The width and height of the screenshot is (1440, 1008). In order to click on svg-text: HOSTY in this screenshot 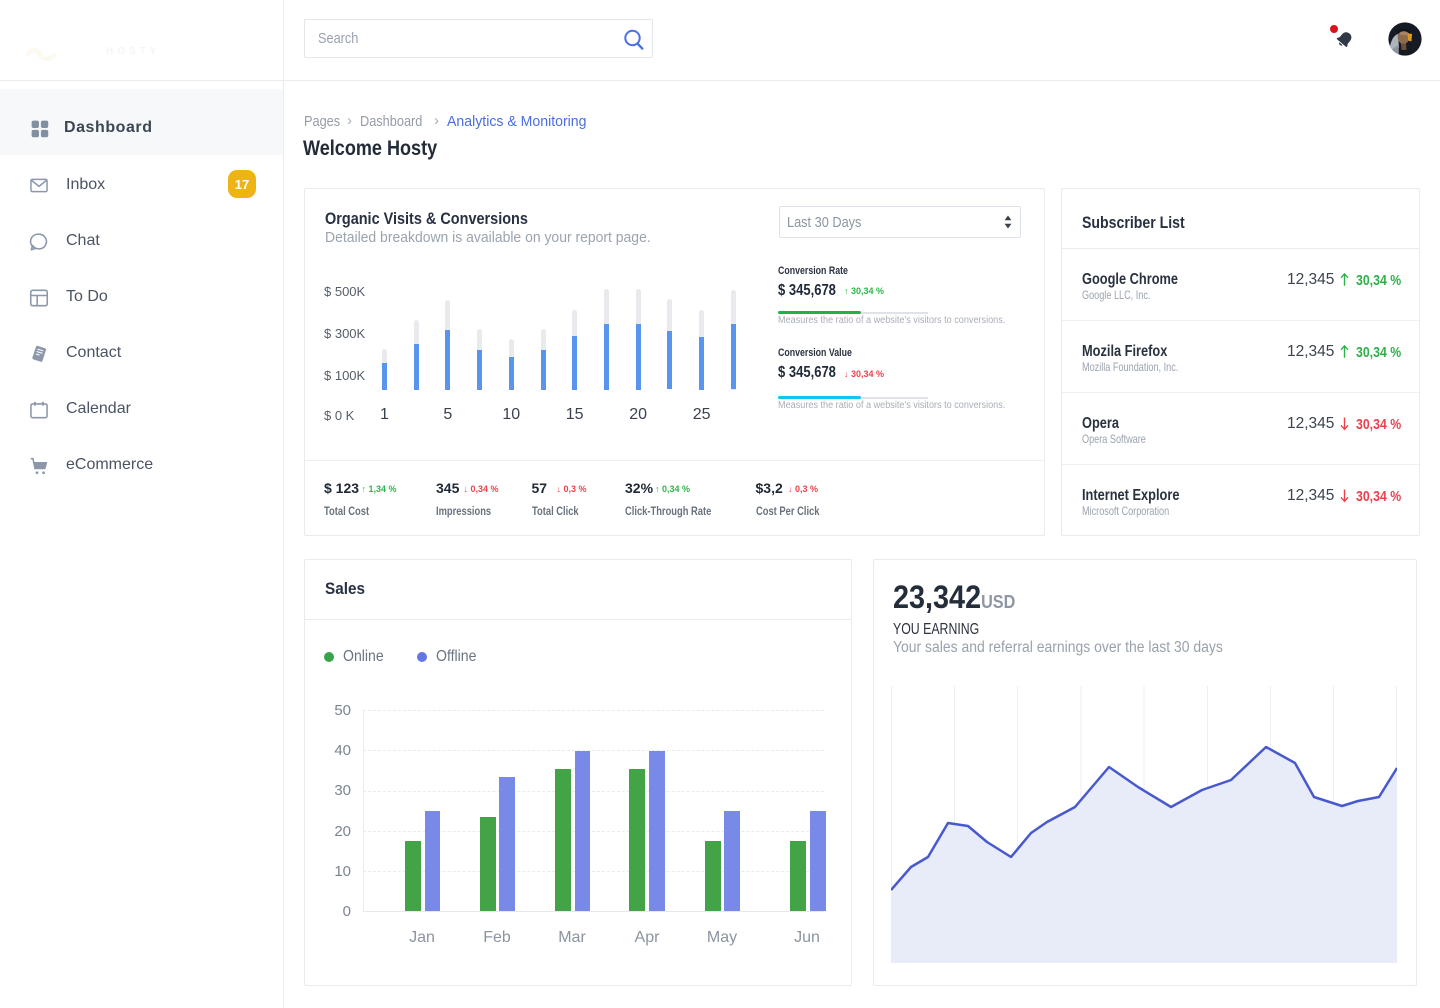, I will do `click(133, 51)`.